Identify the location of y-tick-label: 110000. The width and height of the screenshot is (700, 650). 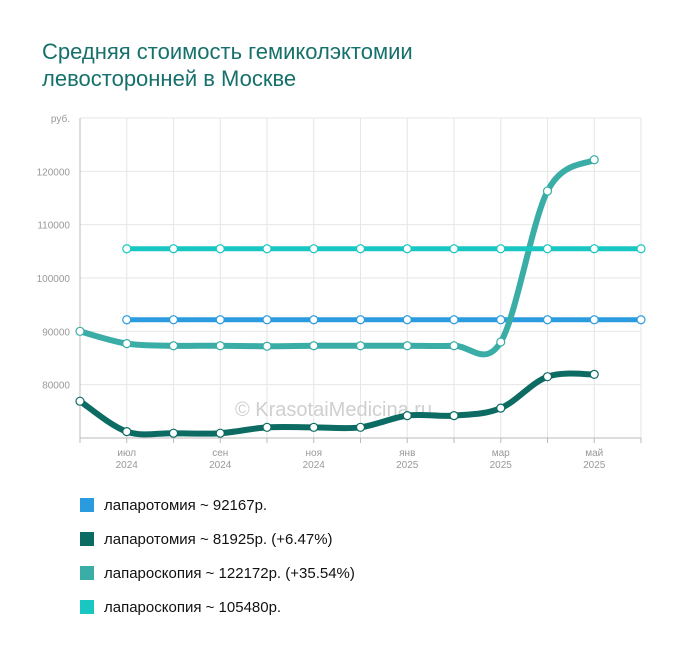
(53, 226).